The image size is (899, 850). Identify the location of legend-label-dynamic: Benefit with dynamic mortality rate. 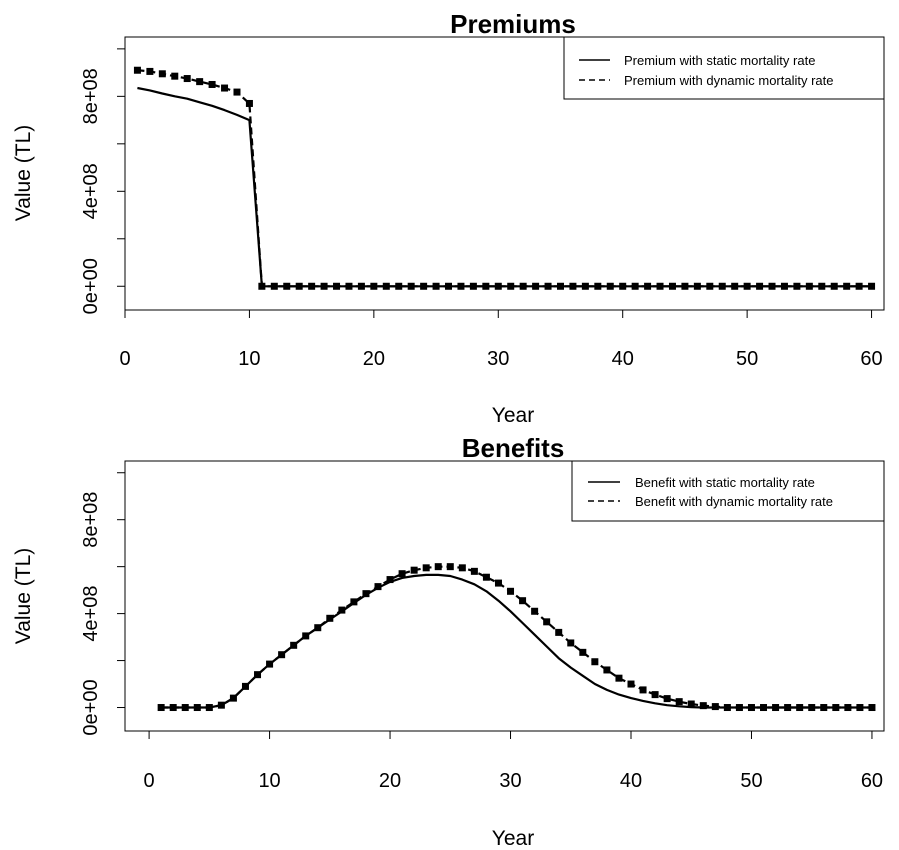
(734, 501).